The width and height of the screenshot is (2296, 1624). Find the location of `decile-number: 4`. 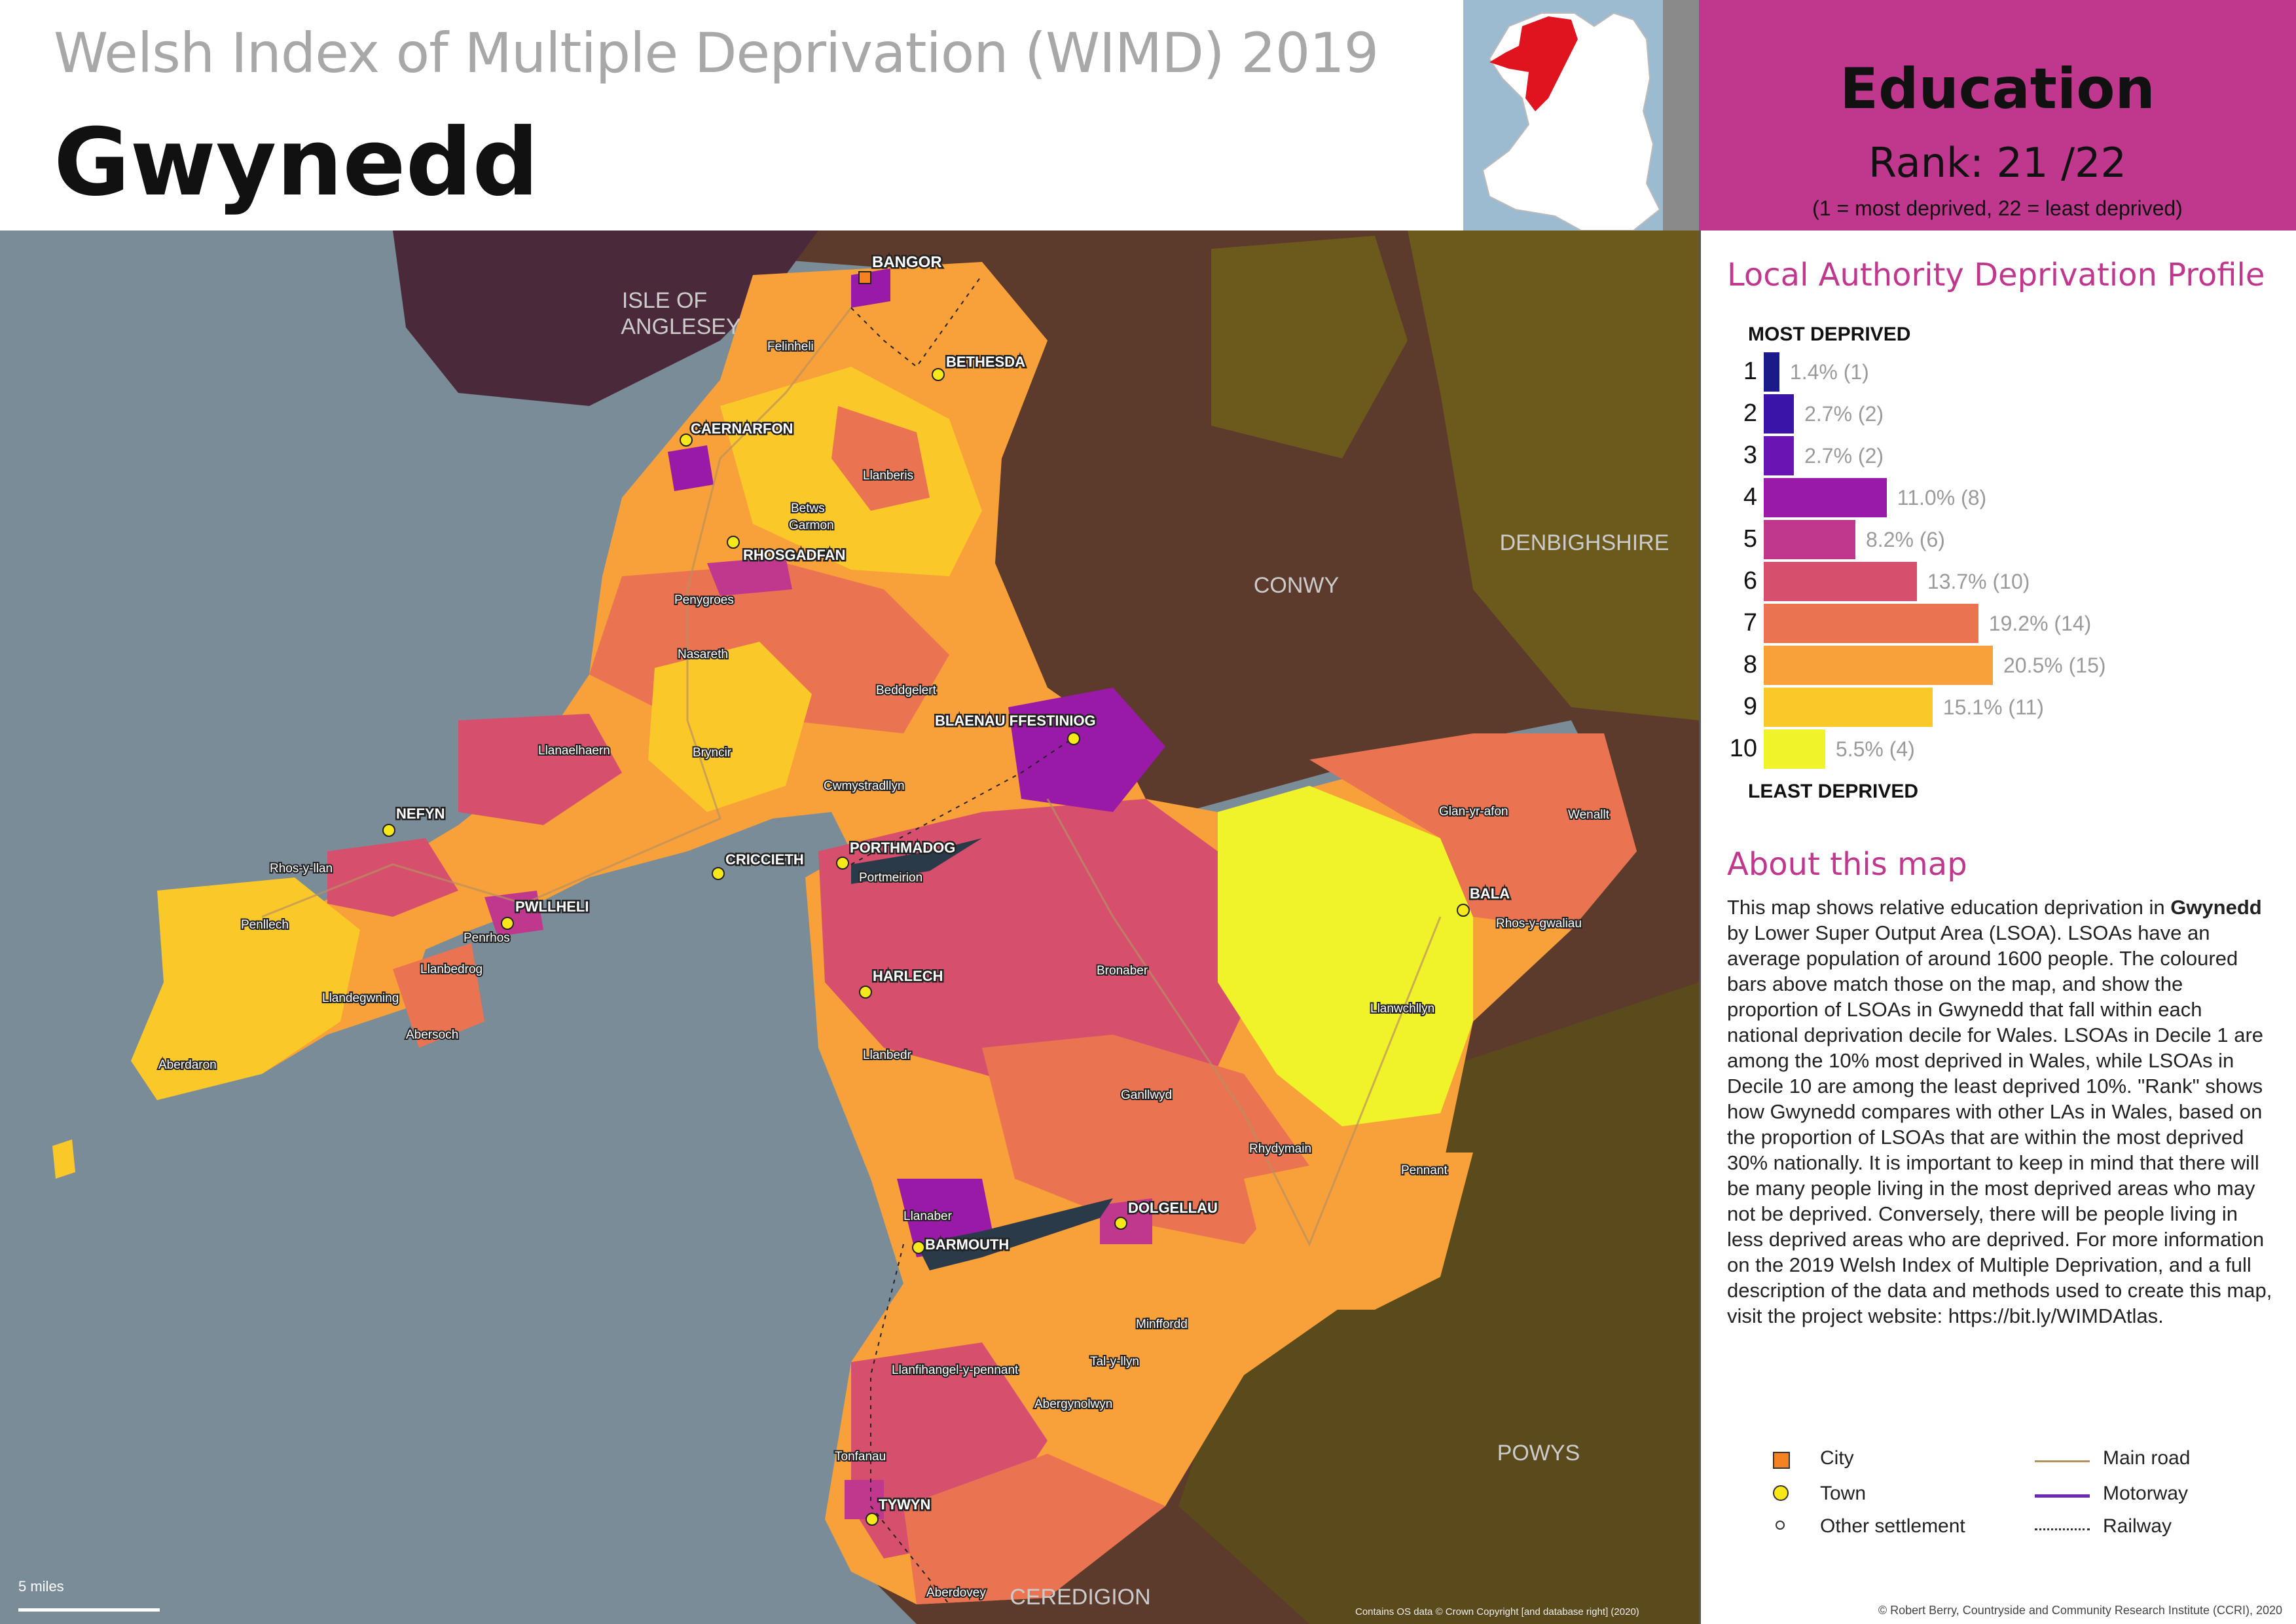

decile-number: 4 is located at coordinates (1750, 497).